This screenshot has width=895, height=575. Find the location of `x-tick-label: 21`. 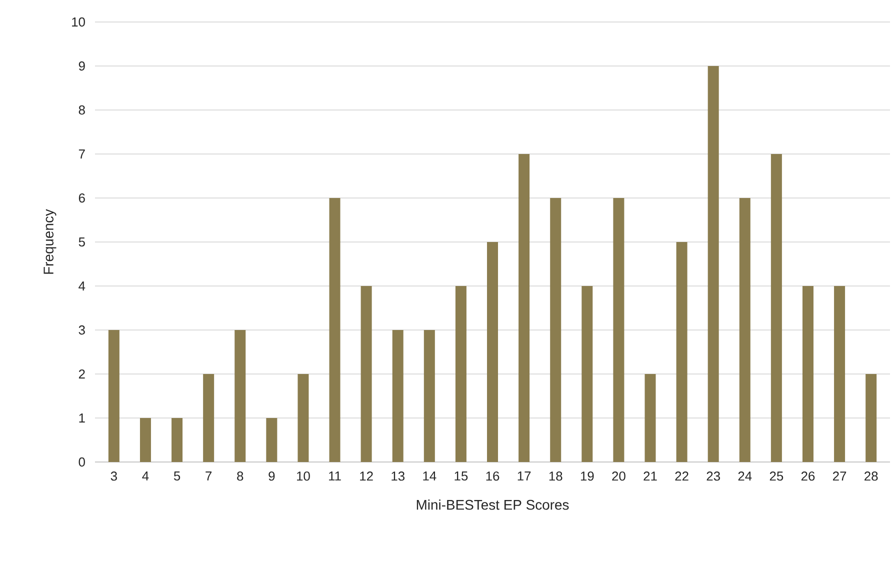

x-tick-label: 21 is located at coordinates (650, 476).